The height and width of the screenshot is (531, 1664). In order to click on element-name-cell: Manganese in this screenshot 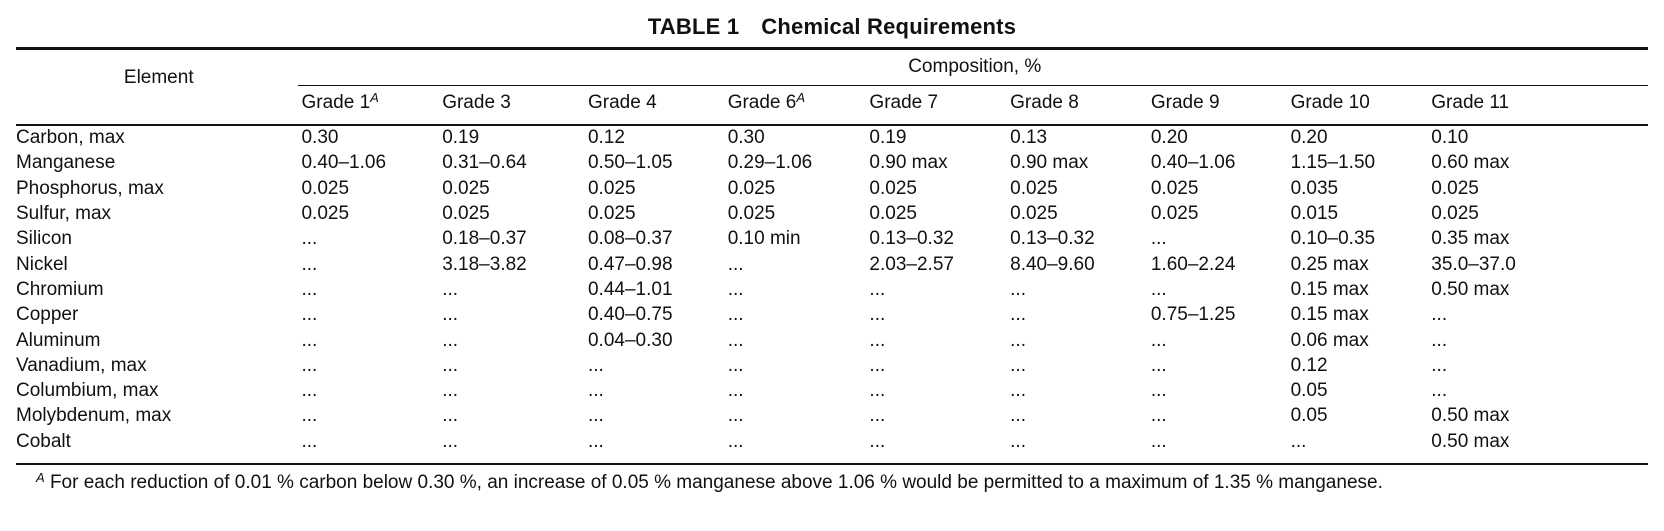, I will do `click(66, 163)`.